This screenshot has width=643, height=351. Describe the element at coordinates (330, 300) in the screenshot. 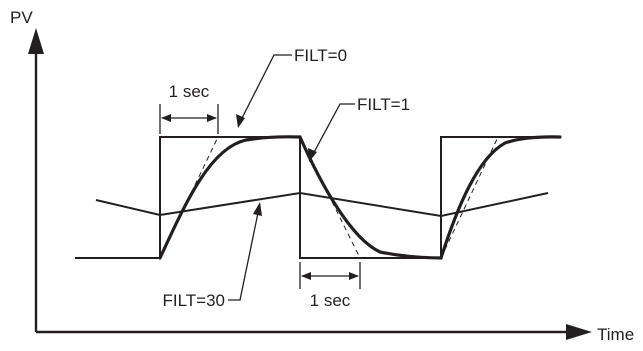

I see `interval-label-fall: 1 sec` at that location.